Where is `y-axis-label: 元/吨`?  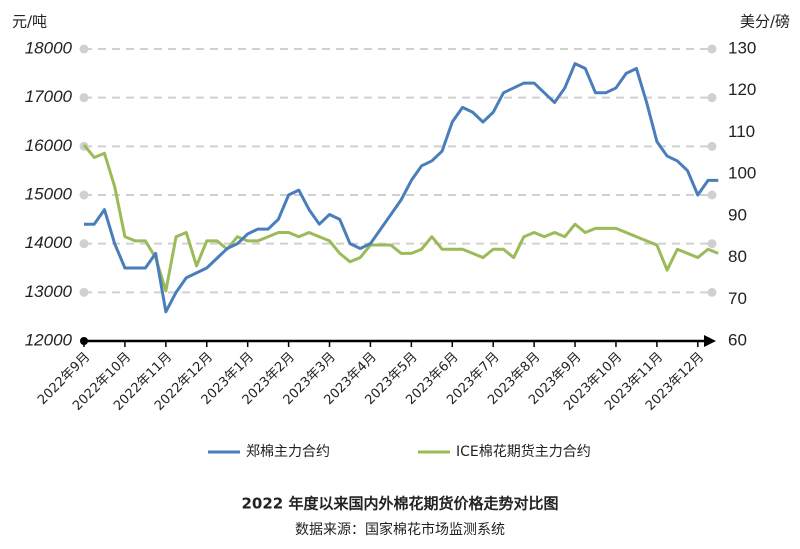
y-axis-label: 元/吨 is located at coordinates (29, 22).